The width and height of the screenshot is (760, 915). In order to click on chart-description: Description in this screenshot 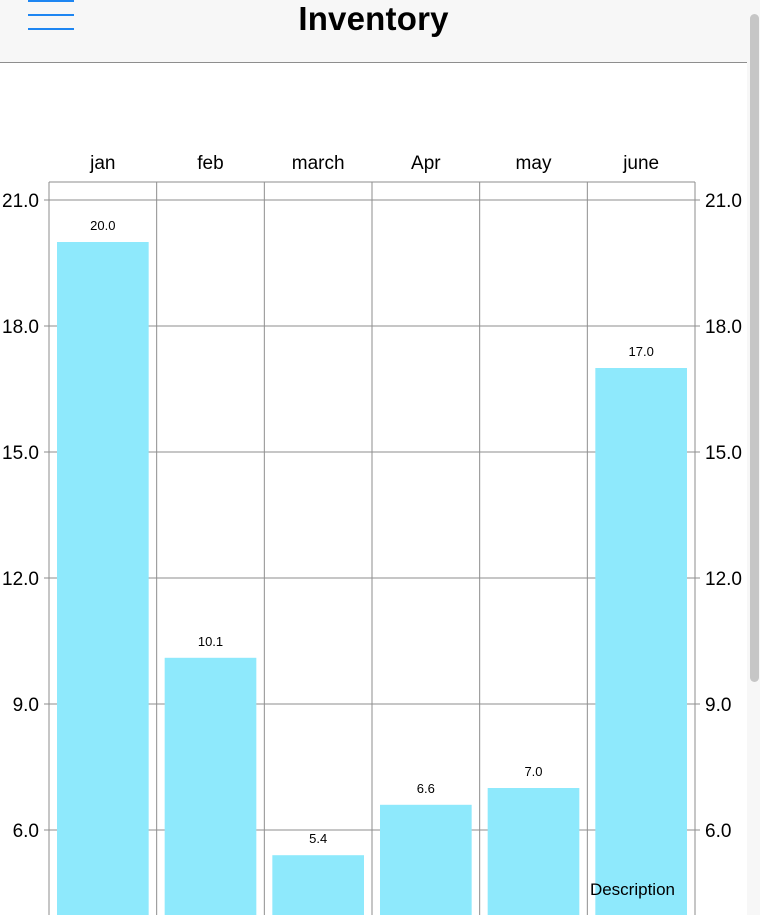, I will do `click(632, 889)`.